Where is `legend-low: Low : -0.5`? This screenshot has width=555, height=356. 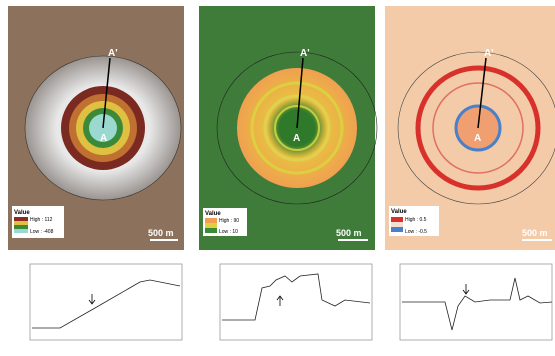 legend-low: Low : -0.5 is located at coordinates (416, 232).